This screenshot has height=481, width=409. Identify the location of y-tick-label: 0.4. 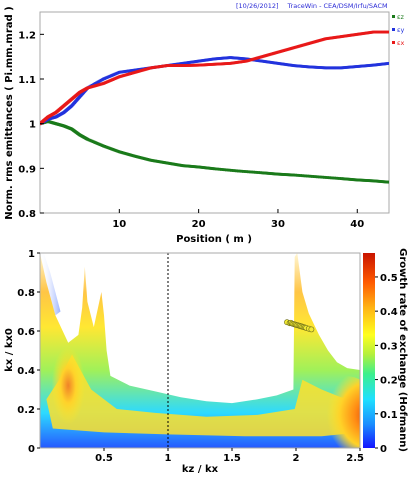
(26, 371).